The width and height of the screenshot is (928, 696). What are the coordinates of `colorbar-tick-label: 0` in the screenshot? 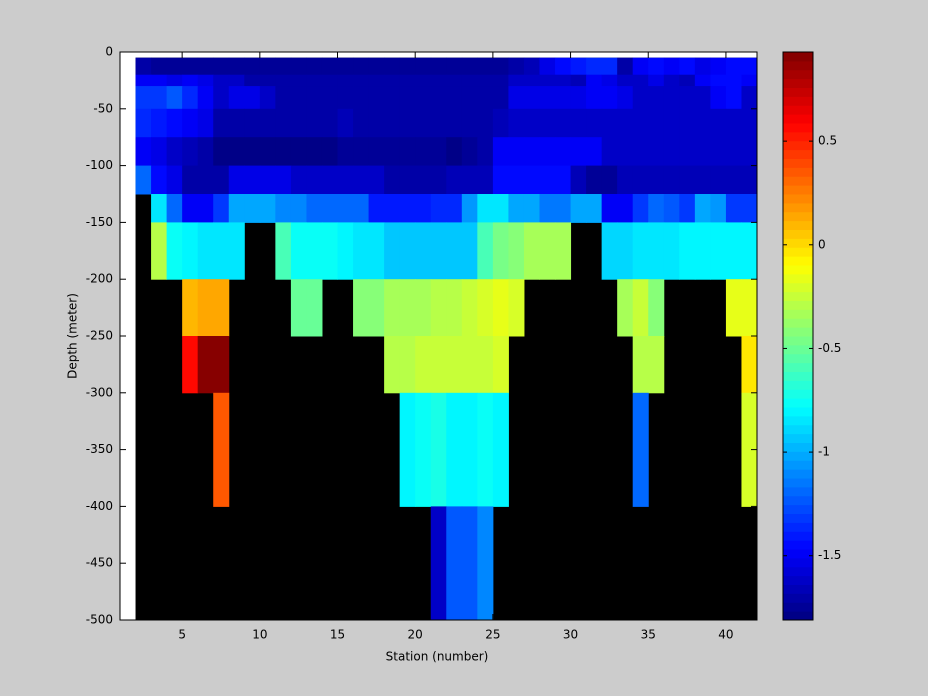 It's located at (822, 244).